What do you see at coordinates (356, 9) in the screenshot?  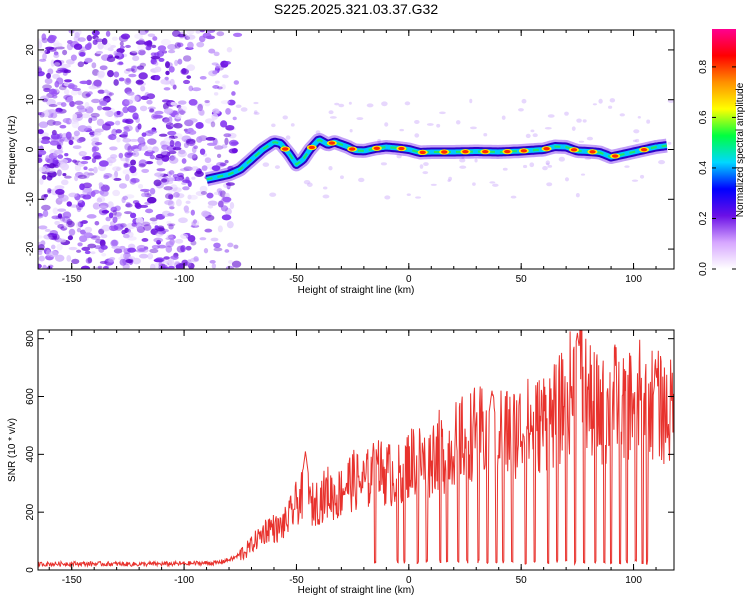 I see `figure-title: S225.2025.321.03.37.G32` at bounding box center [356, 9].